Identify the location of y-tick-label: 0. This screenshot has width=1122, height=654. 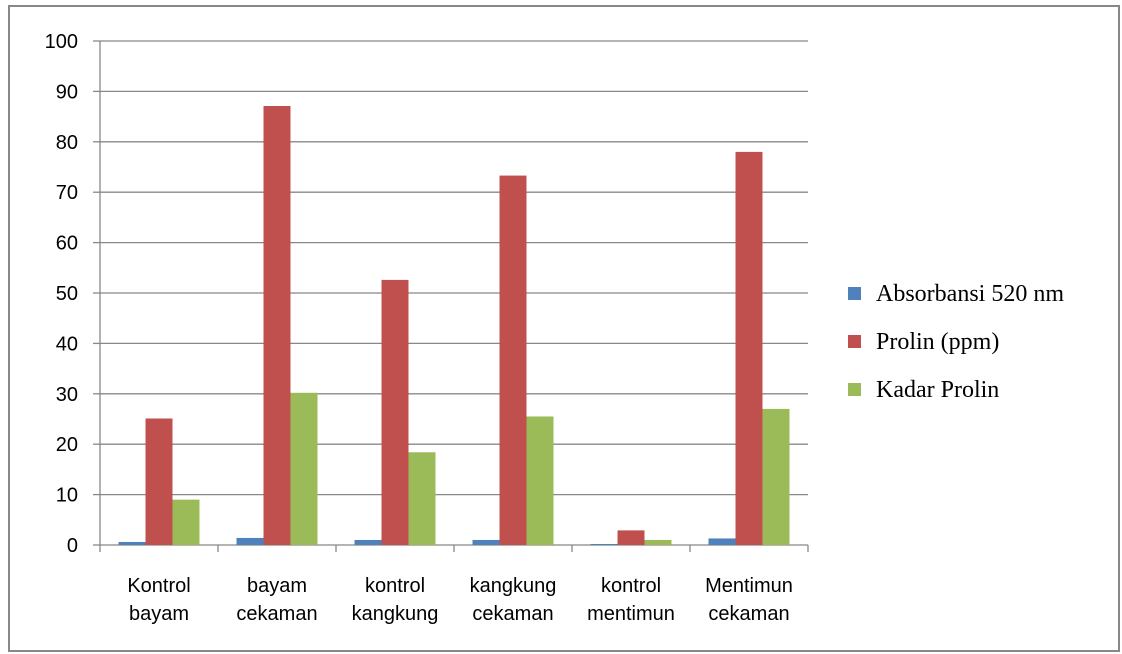
(72, 546).